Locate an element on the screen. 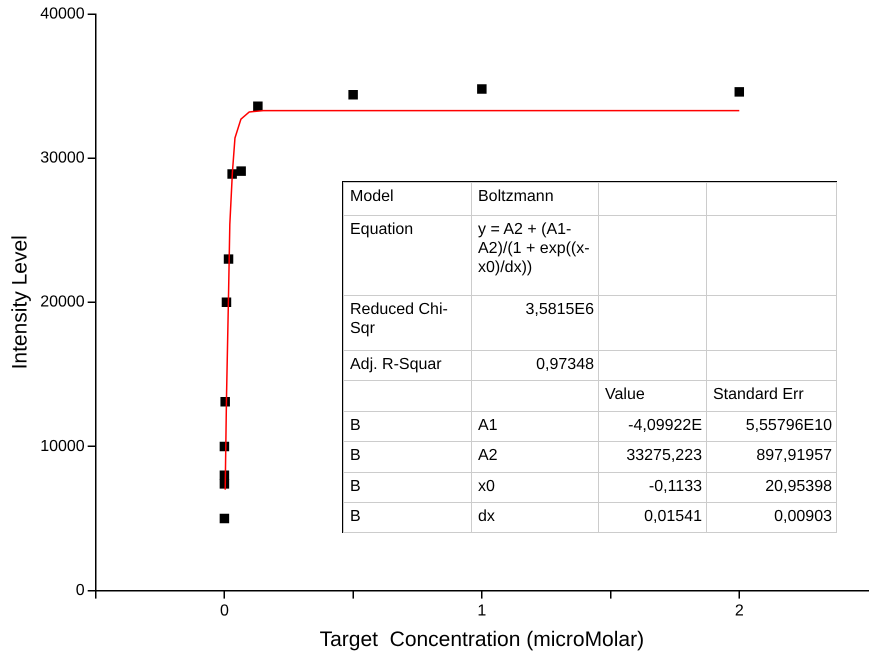 The width and height of the screenshot is (875, 657). annotation: 20,95398 is located at coordinates (798, 486).